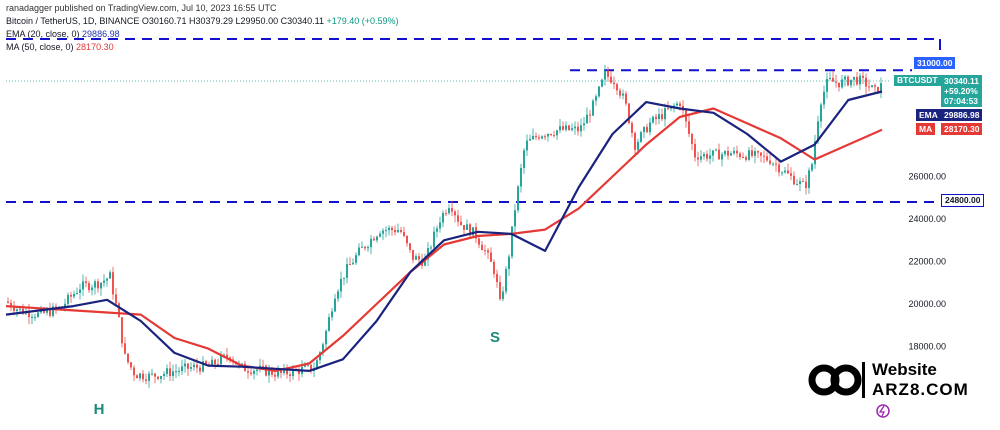 The height and width of the screenshot is (430, 1000). Describe the element at coordinates (963, 200) in the screenshot. I see `level-24800-tag: 24800.00` at that location.